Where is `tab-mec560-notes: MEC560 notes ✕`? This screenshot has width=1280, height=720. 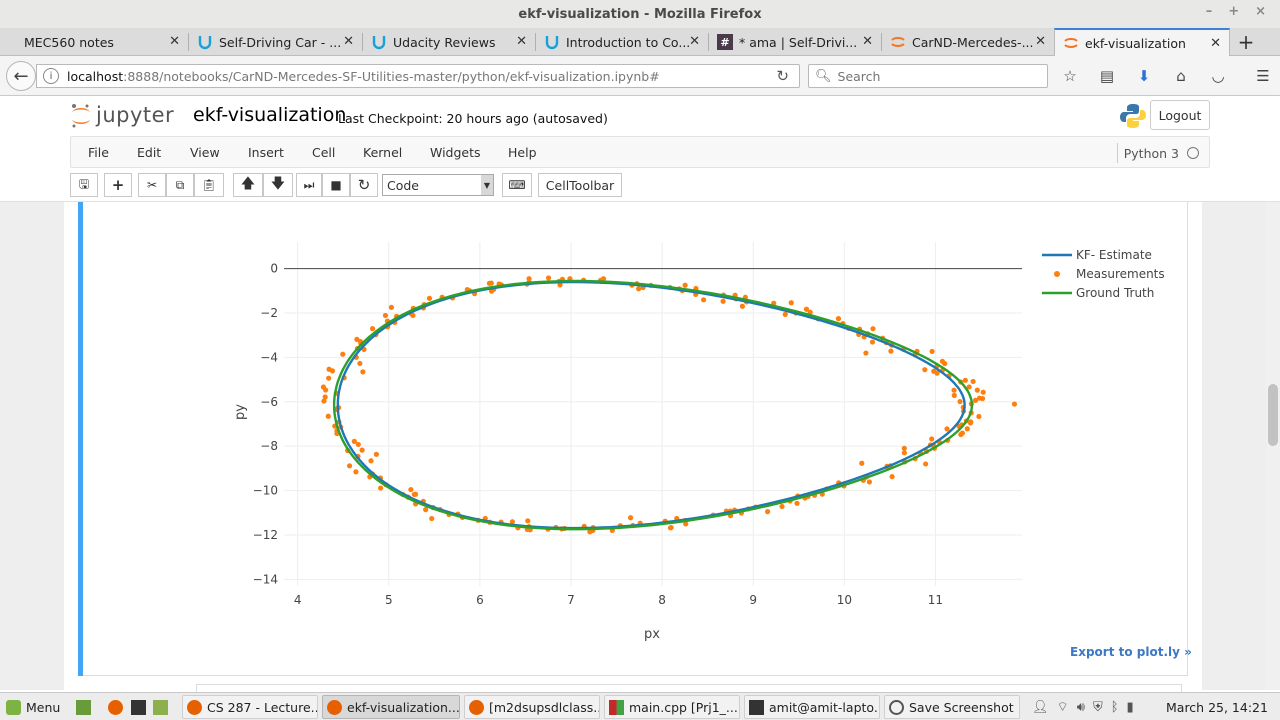
tab-mec560-notes: MEC560 notes ✕ is located at coordinates (94, 42).